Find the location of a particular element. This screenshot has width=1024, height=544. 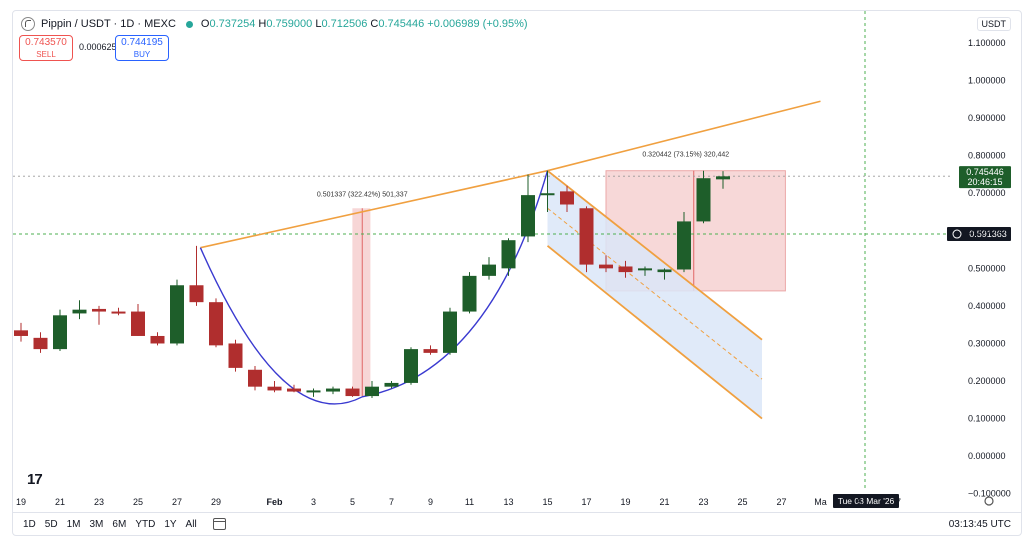

crosshair-date-label: Tue 03 Mar '26 is located at coordinates (866, 501).